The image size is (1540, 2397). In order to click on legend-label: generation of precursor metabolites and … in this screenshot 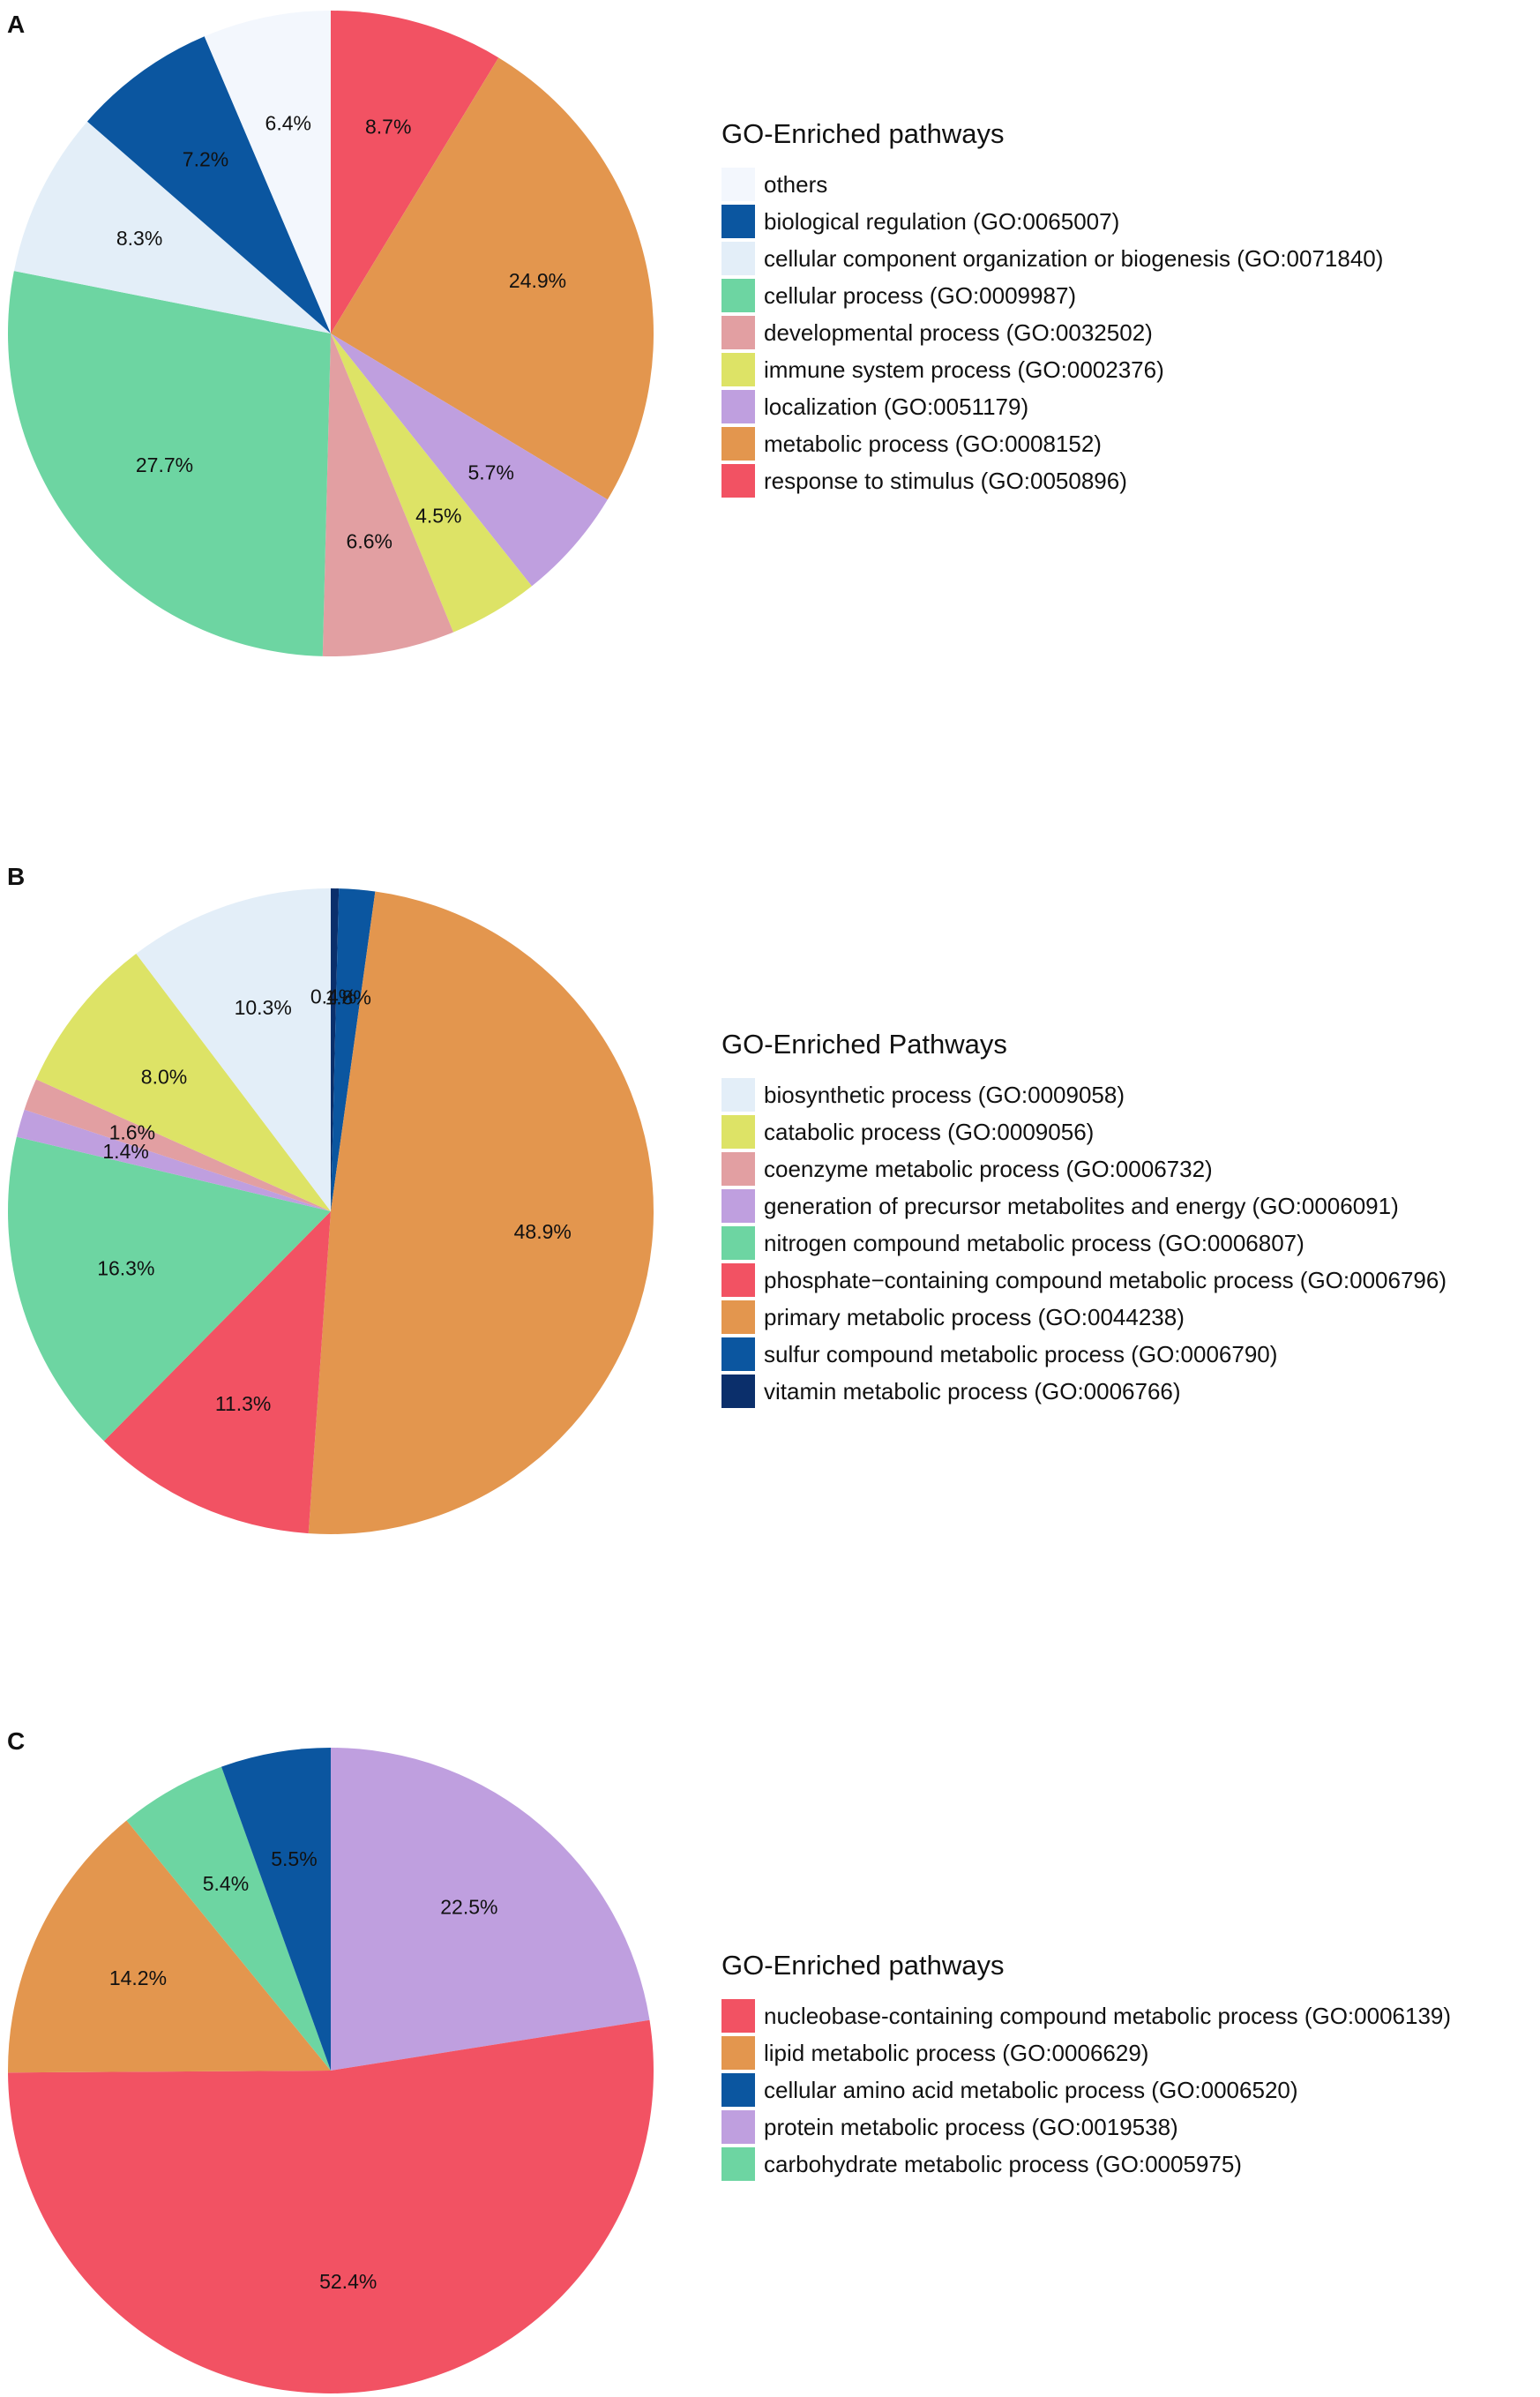, I will do `click(1081, 1205)`.